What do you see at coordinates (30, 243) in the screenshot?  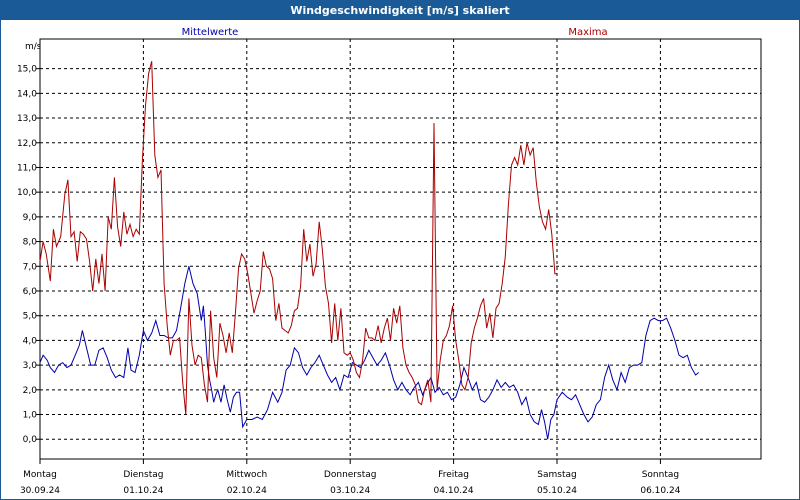 I see `y-tick-label: 8,0` at bounding box center [30, 243].